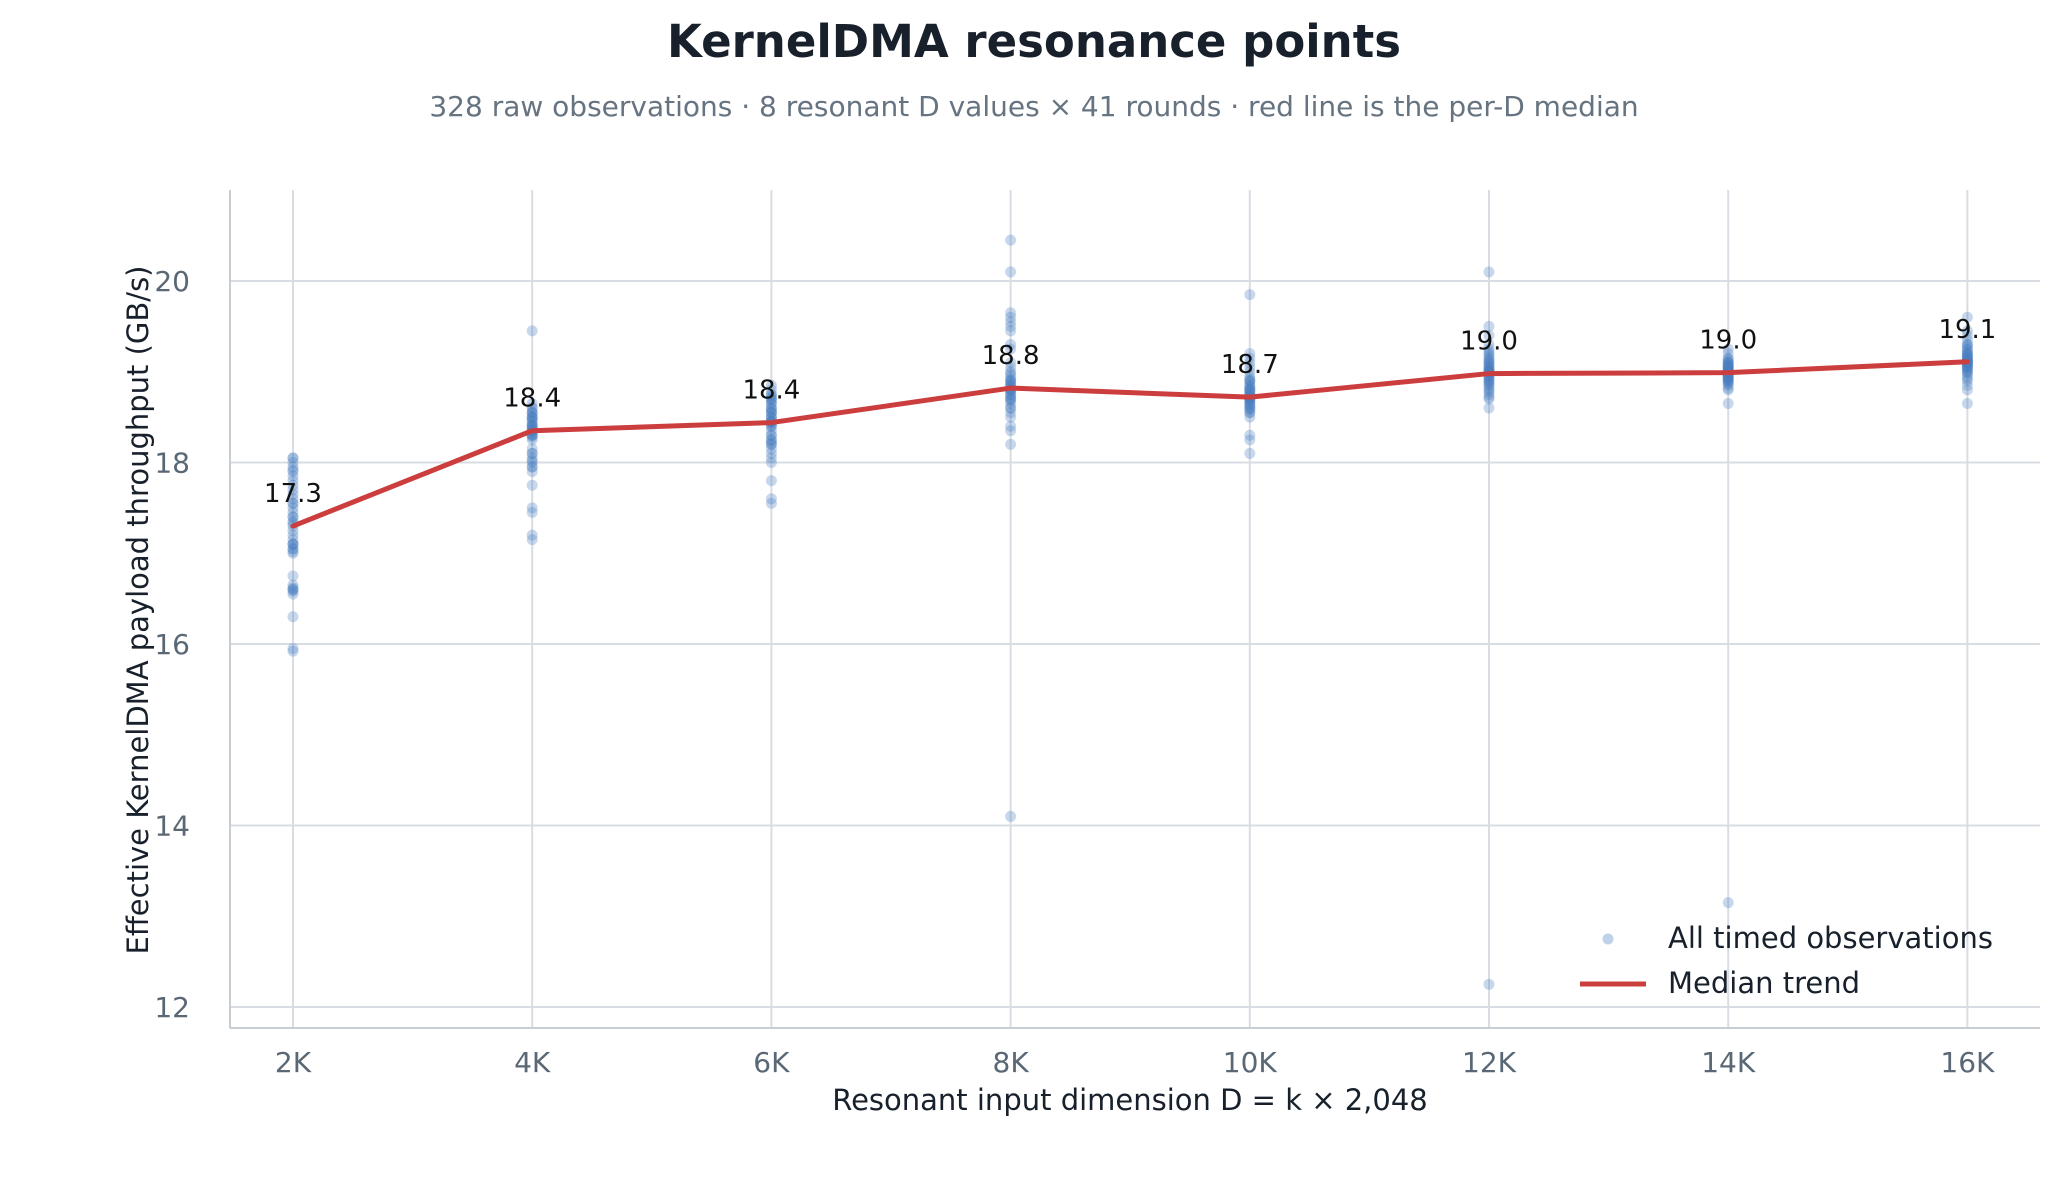  What do you see at coordinates (172, 463) in the screenshot?
I see `y-tick-label: 18` at bounding box center [172, 463].